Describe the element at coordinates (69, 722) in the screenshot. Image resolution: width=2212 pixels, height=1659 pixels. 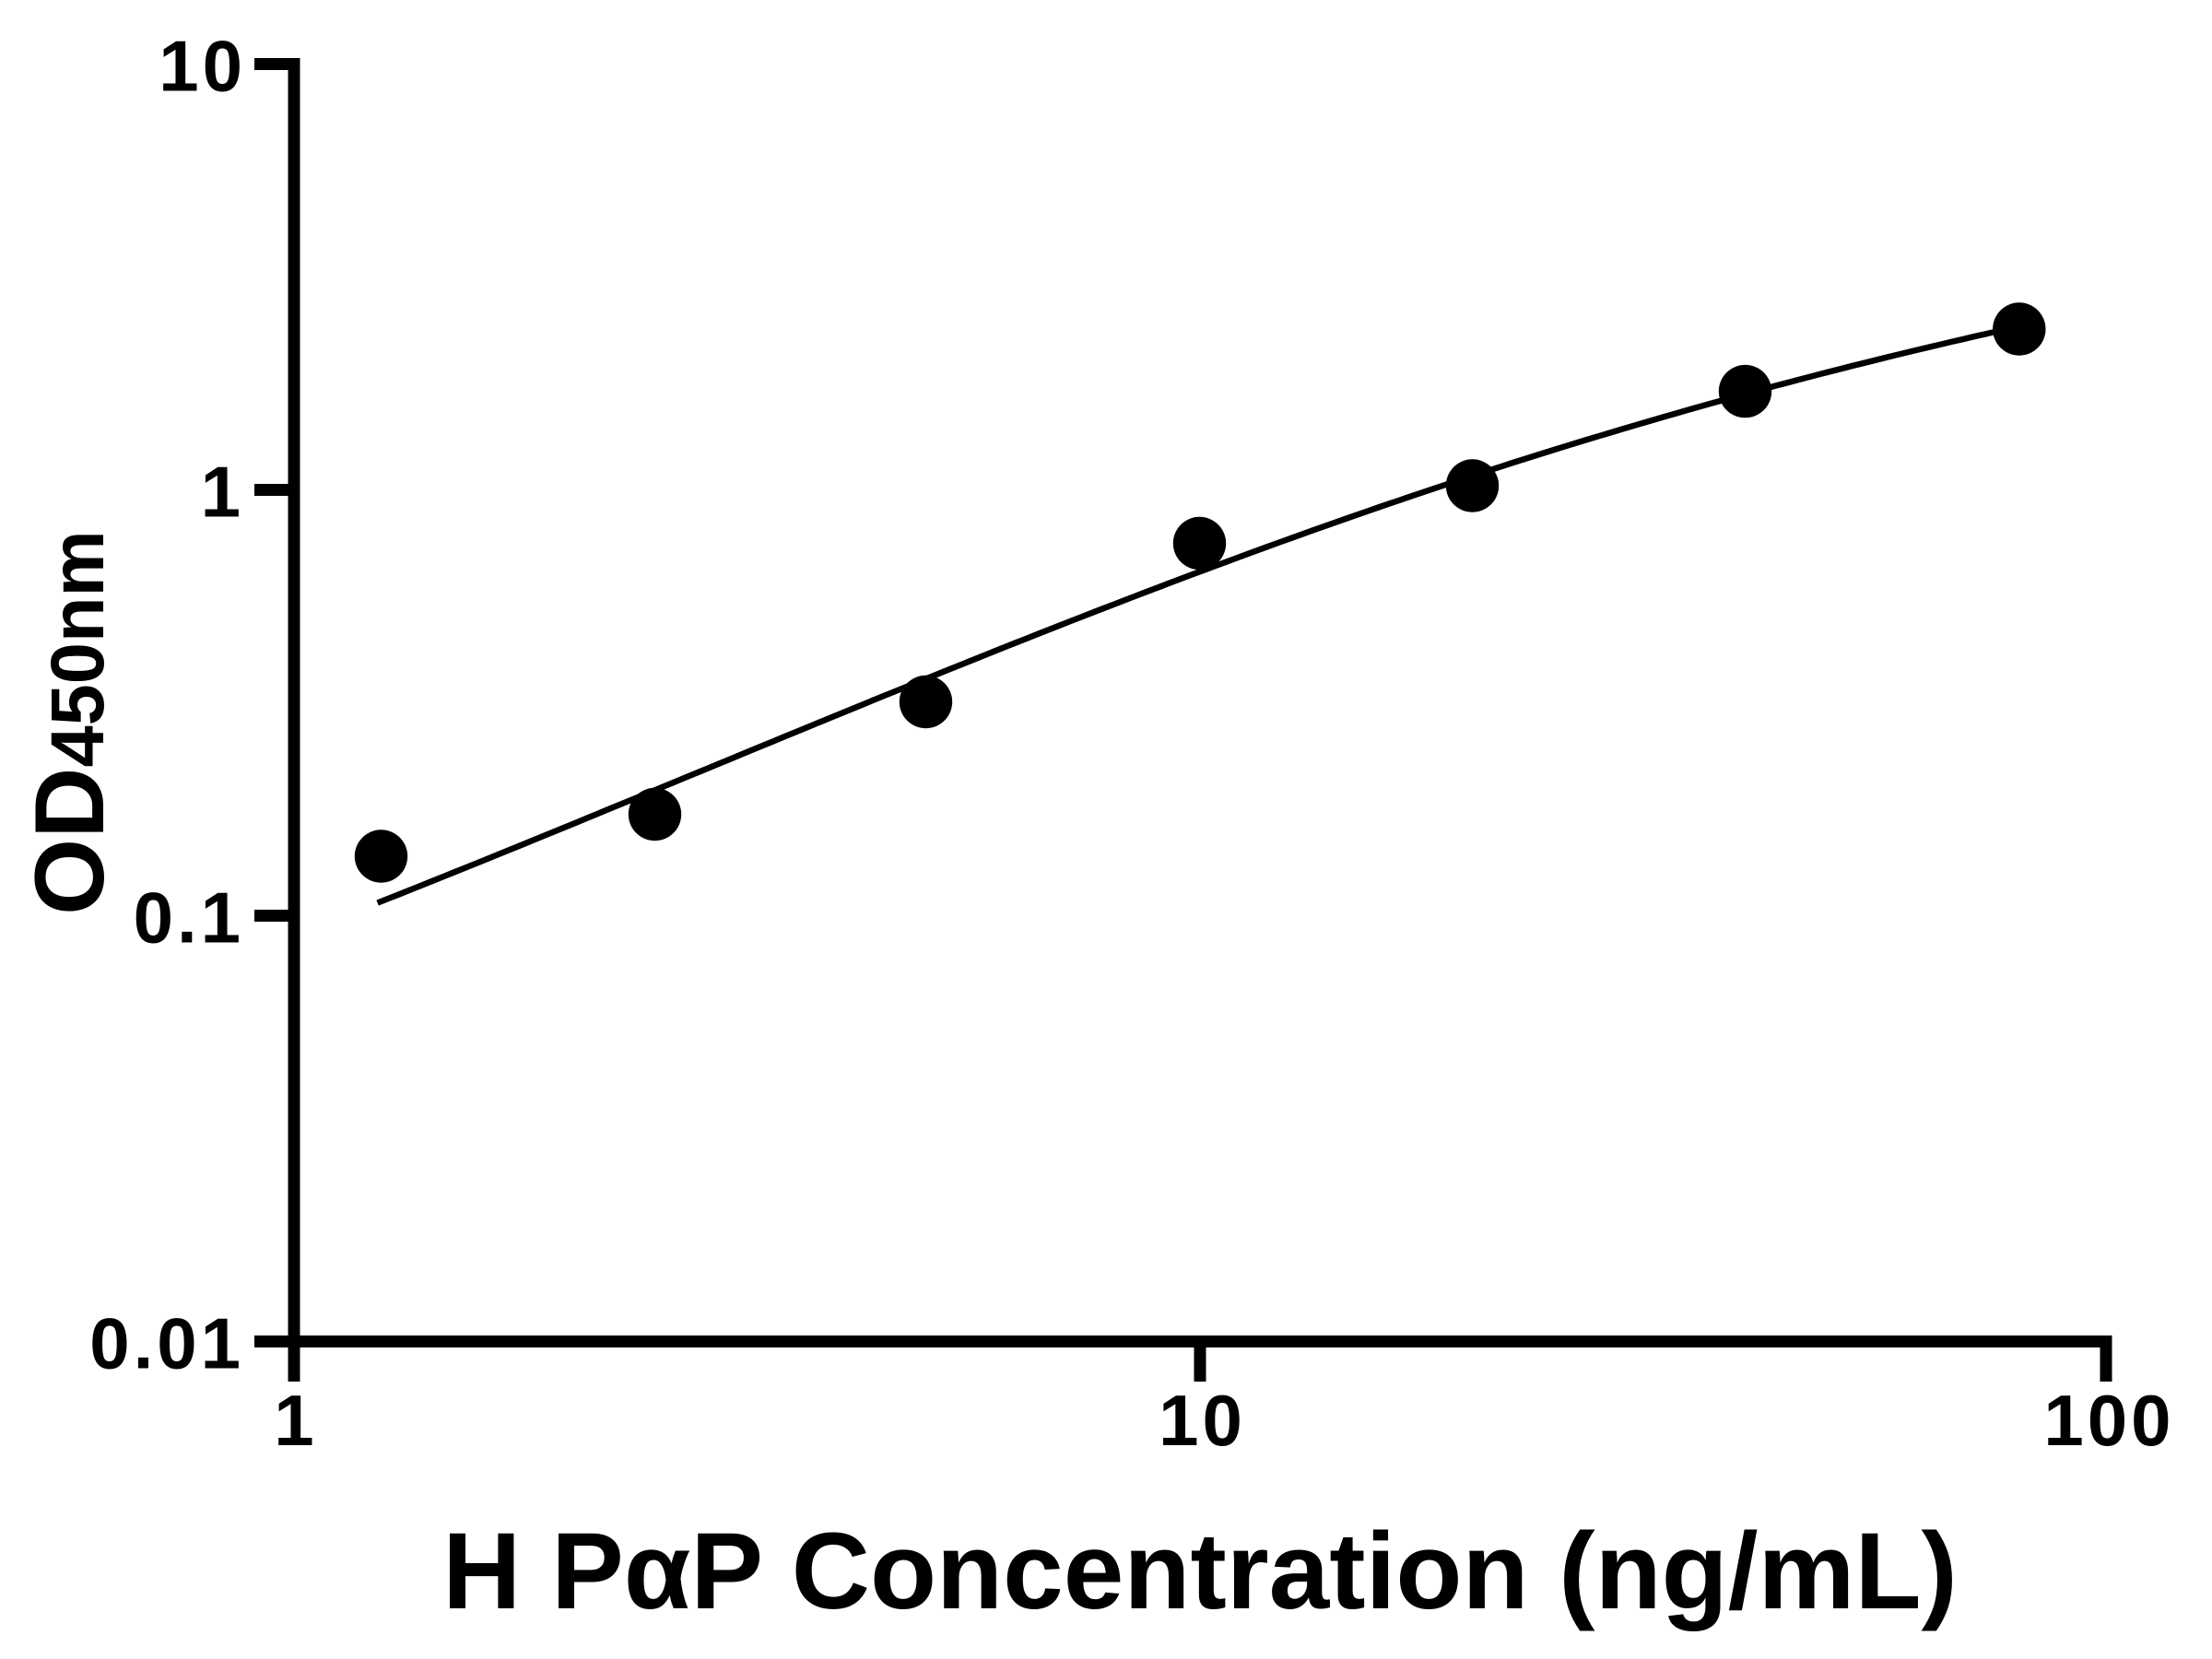
I see `svg-text: OD450nm` at that location.